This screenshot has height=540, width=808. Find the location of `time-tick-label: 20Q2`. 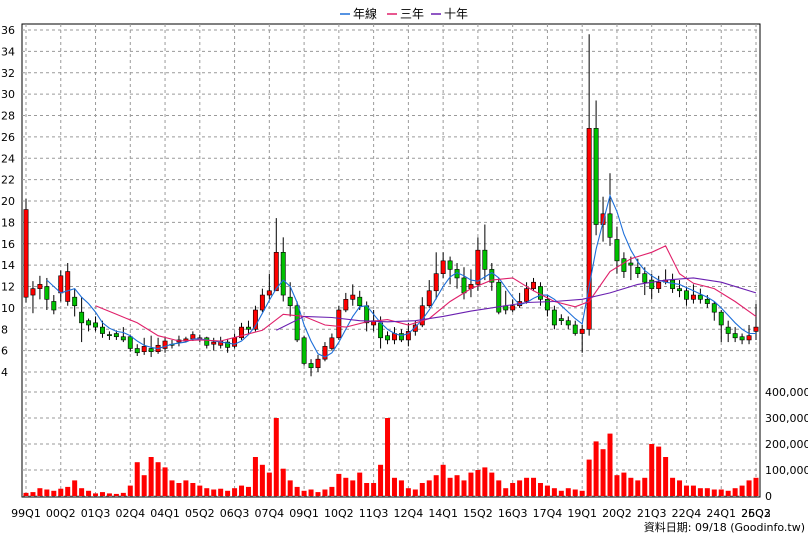

time-tick-label: 20Q2 is located at coordinates (617, 513).